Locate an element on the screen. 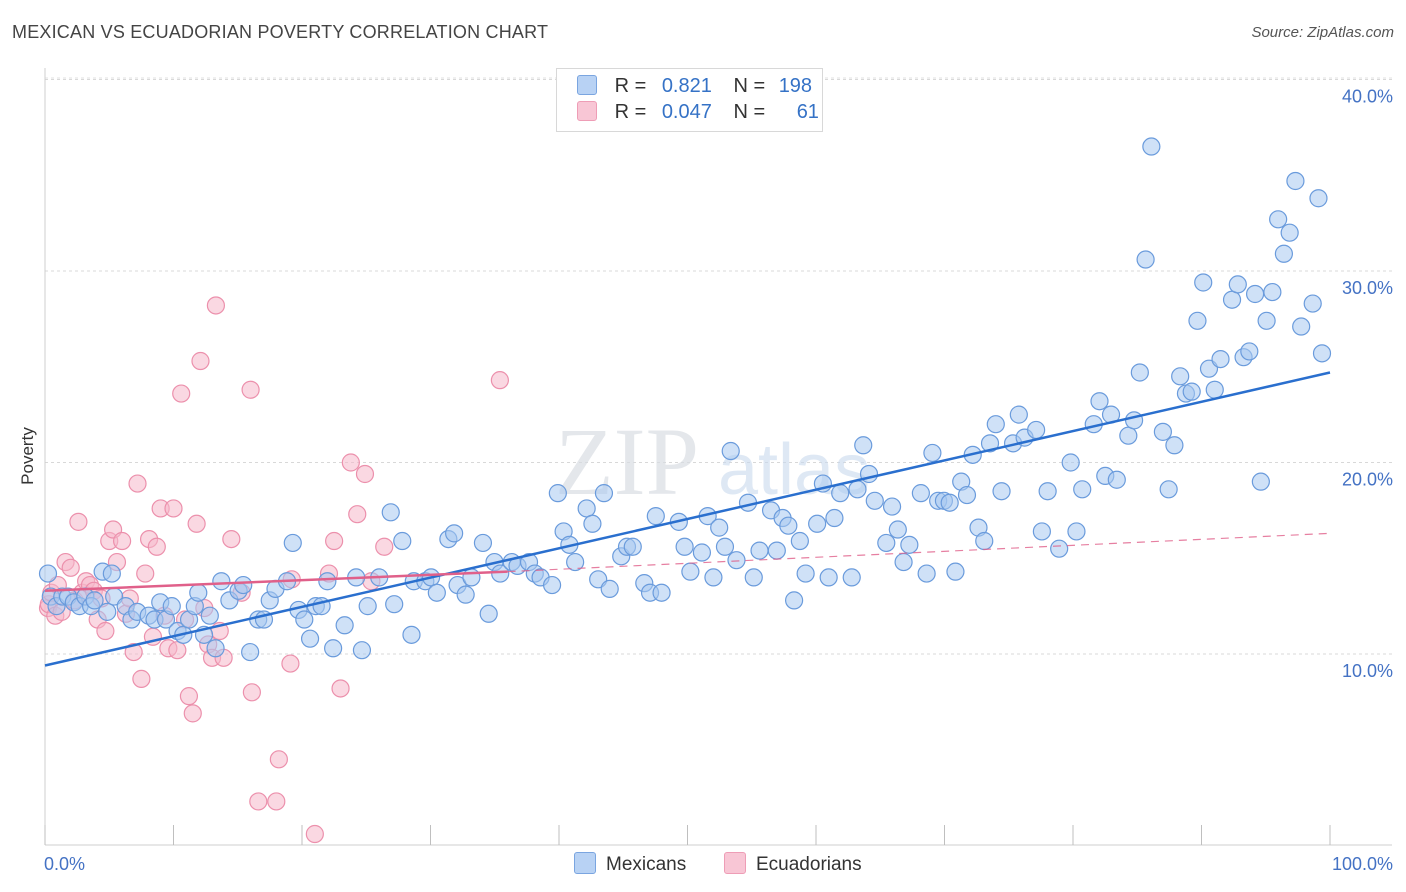 The image size is (1406, 892). ecuadorians-legend-swatch is located at coordinates (735, 863).